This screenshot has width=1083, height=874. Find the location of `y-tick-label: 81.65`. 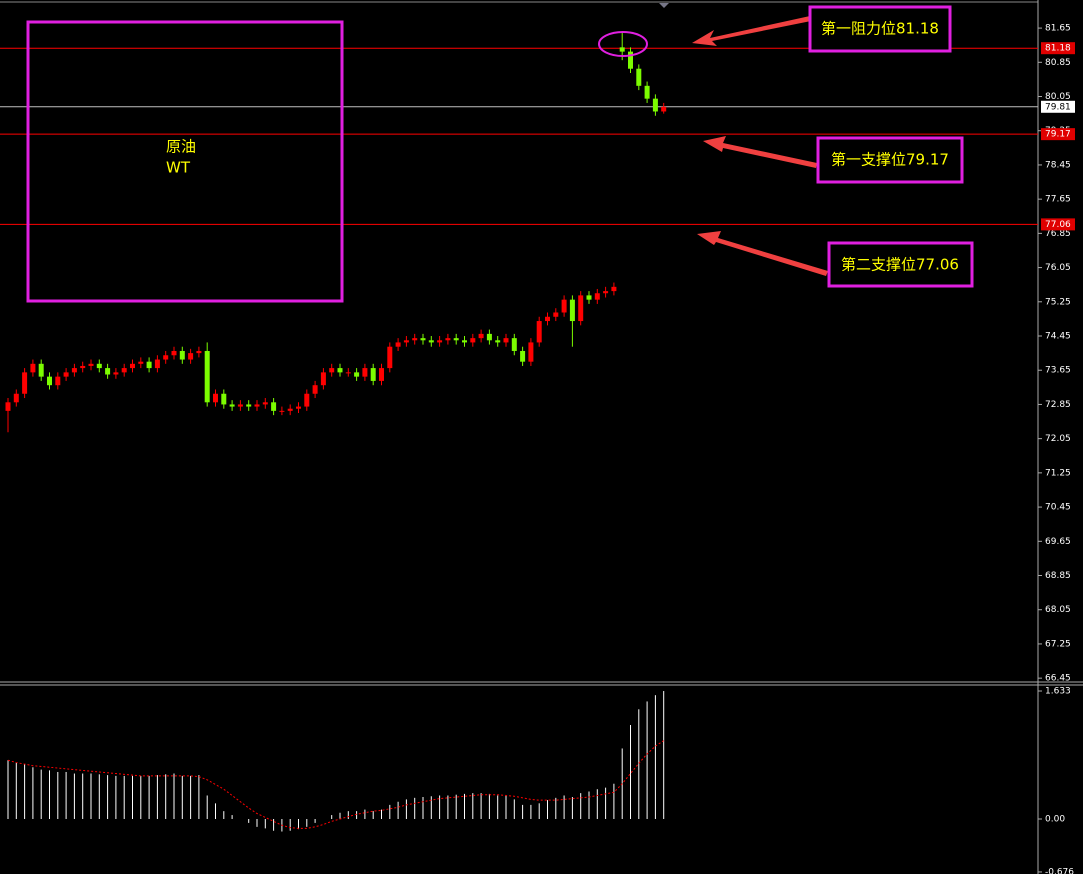

y-tick-label: 81.65 is located at coordinates (1058, 29).